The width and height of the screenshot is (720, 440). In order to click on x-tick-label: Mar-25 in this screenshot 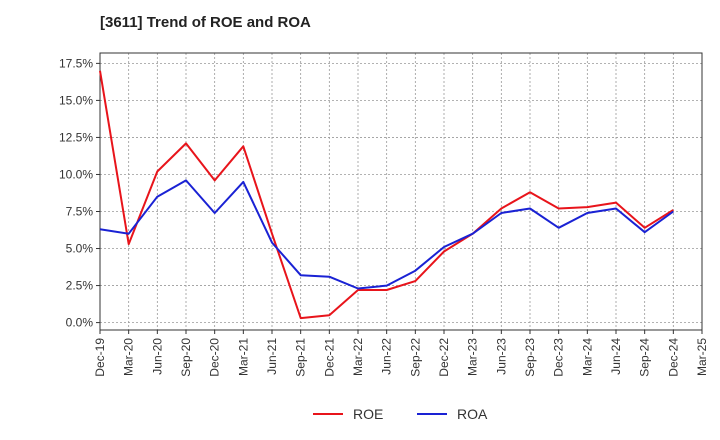, I will do `click(702, 357)`.